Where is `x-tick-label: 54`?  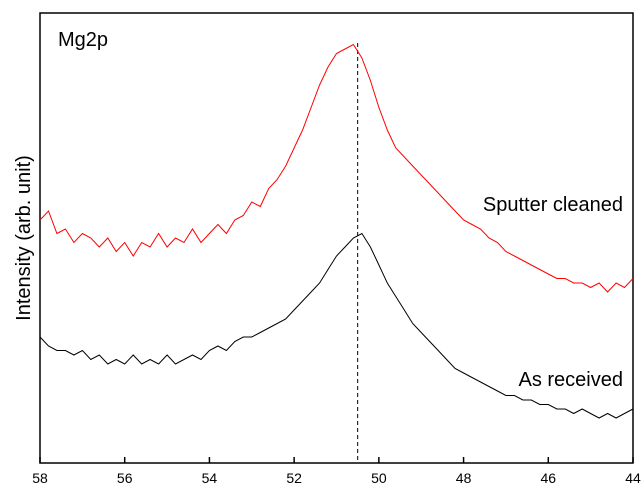 x-tick-label: 54 is located at coordinates (210, 478).